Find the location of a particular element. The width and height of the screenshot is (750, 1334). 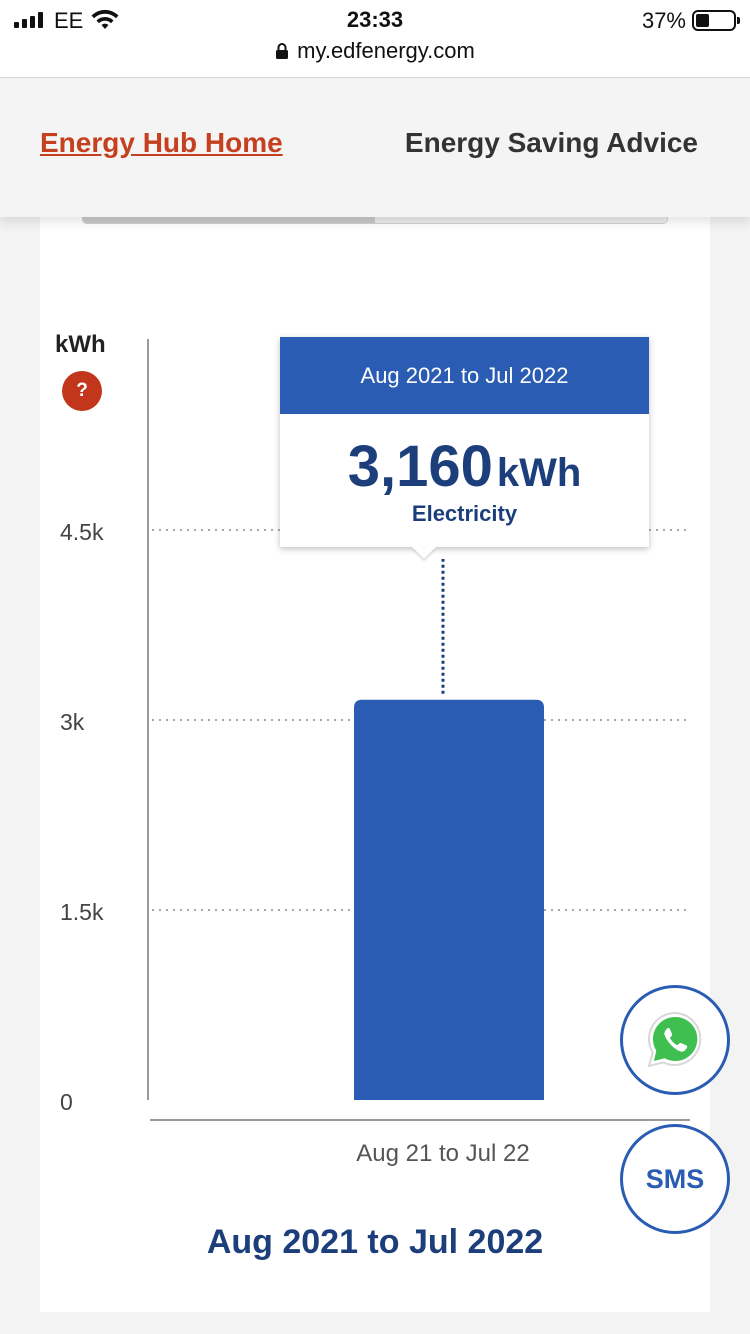

whatsapp-button is located at coordinates (675, 1040).